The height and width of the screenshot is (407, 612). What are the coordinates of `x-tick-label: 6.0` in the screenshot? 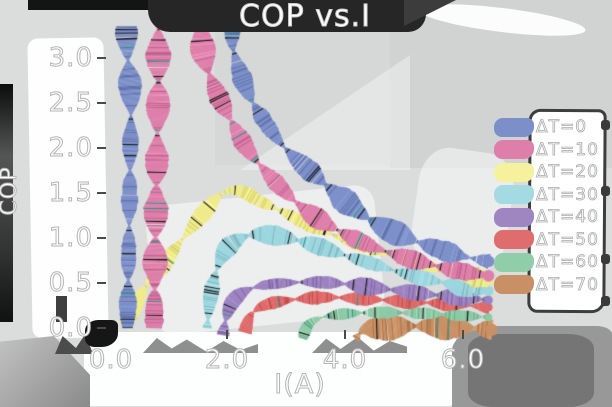 It's located at (463, 360).